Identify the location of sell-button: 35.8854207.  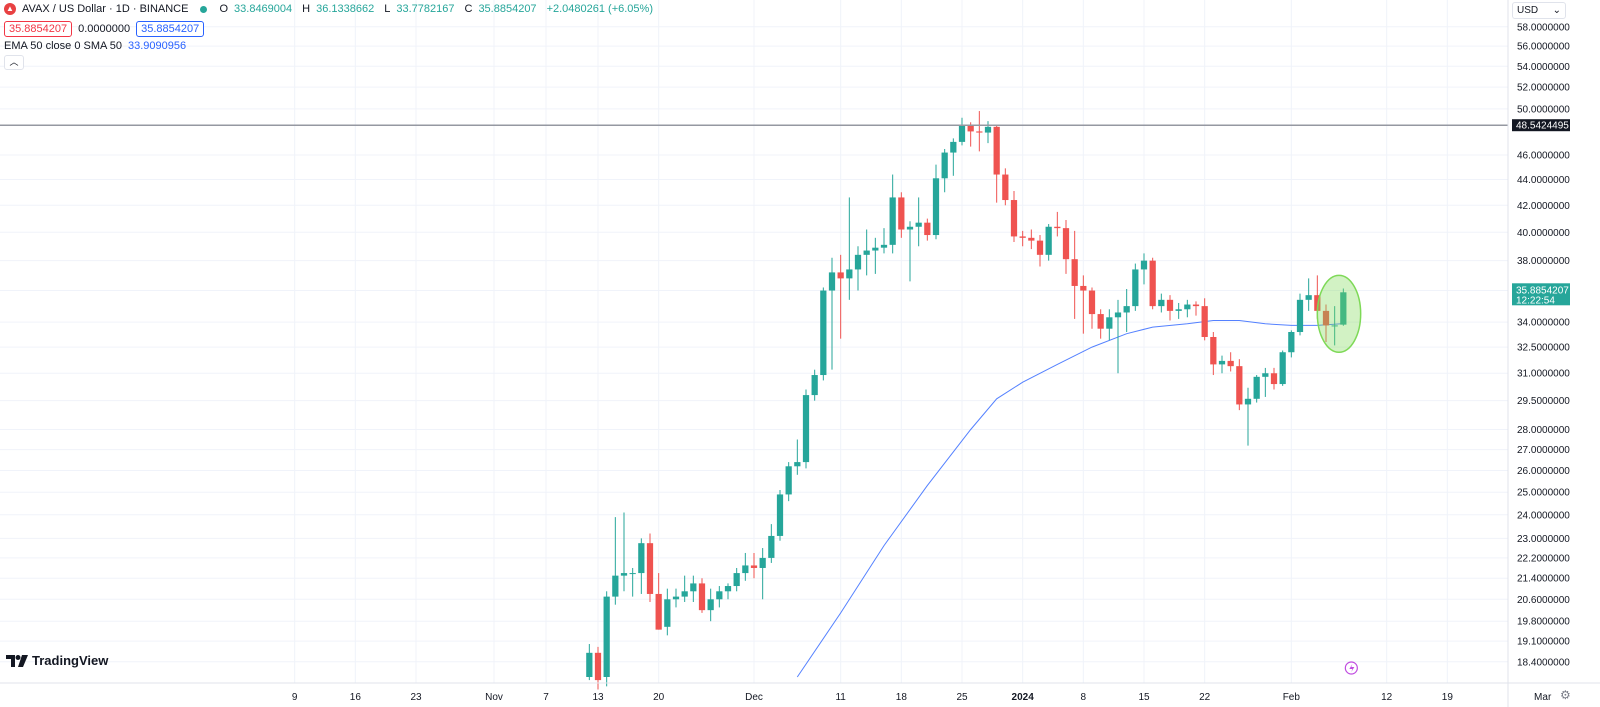
(38, 29).